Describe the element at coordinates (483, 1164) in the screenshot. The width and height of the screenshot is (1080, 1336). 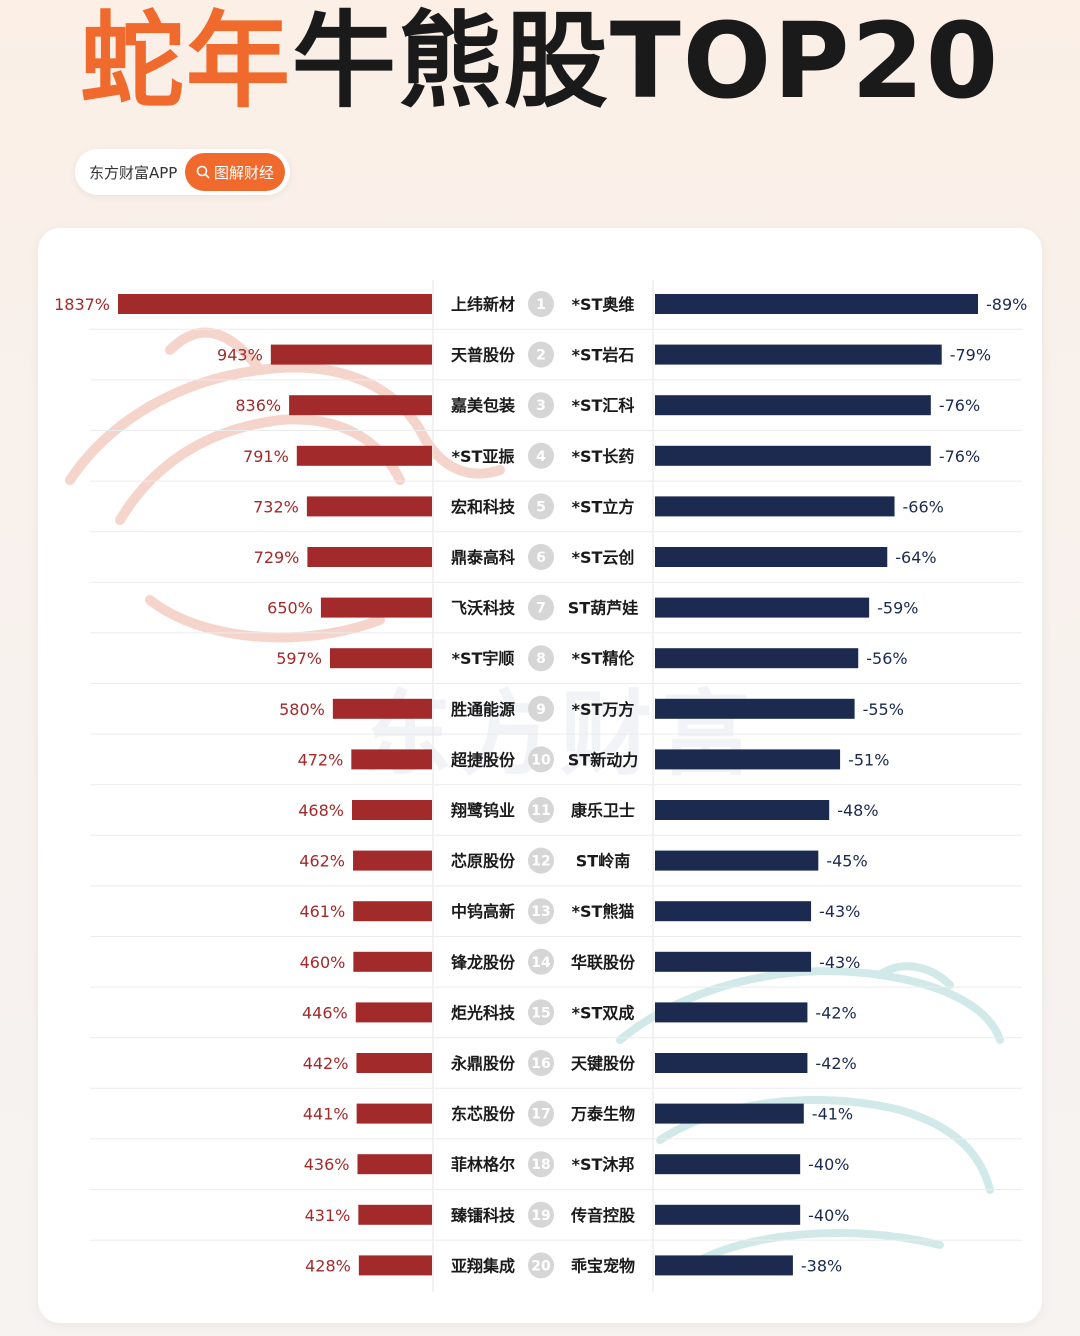
I see `bull-stock-name: 菲林格尔` at that location.